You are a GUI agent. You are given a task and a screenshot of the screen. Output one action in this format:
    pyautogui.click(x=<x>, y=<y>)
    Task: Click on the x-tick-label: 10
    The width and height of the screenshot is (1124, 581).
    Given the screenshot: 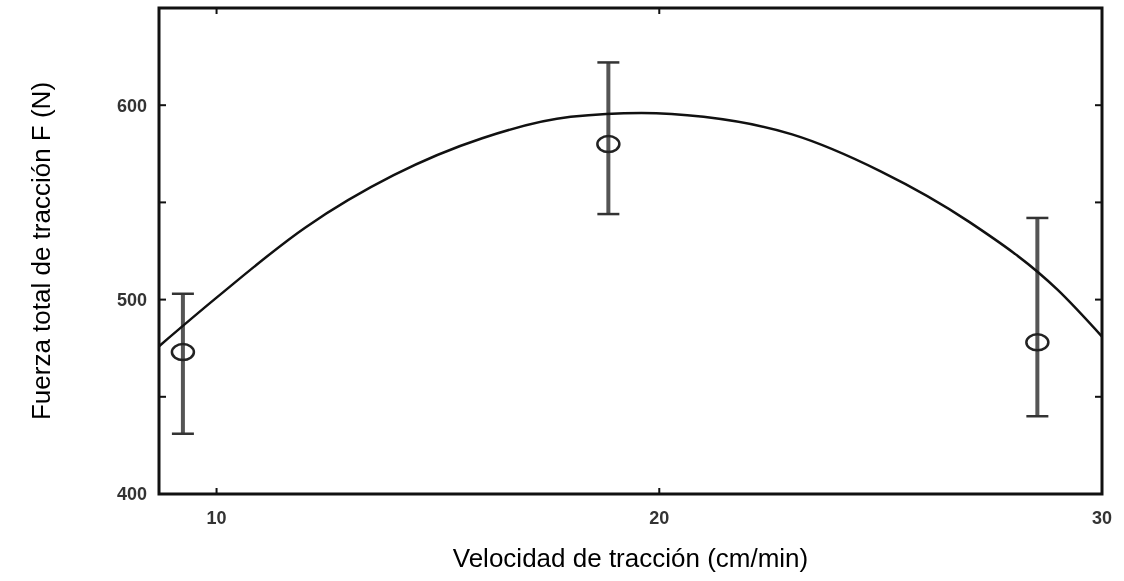 What is the action you would take?
    pyautogui.click(x=216, y=518)
    